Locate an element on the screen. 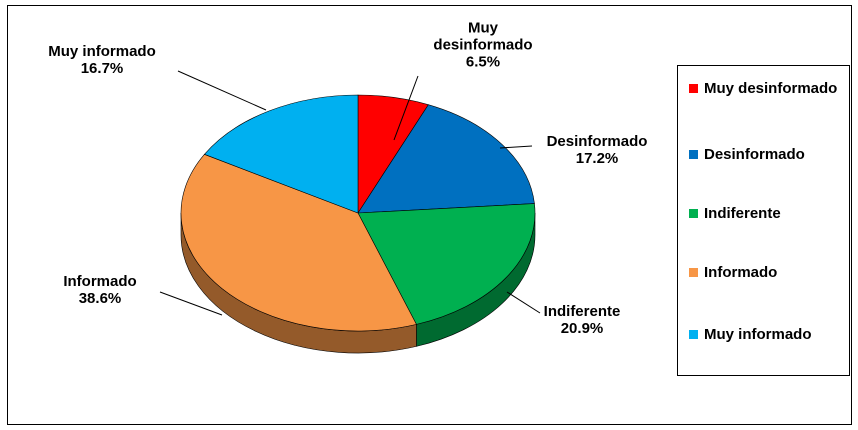 The width and height of the screenshot is (858, 430). legend-label: Informado is located at coordinates (741, 272).